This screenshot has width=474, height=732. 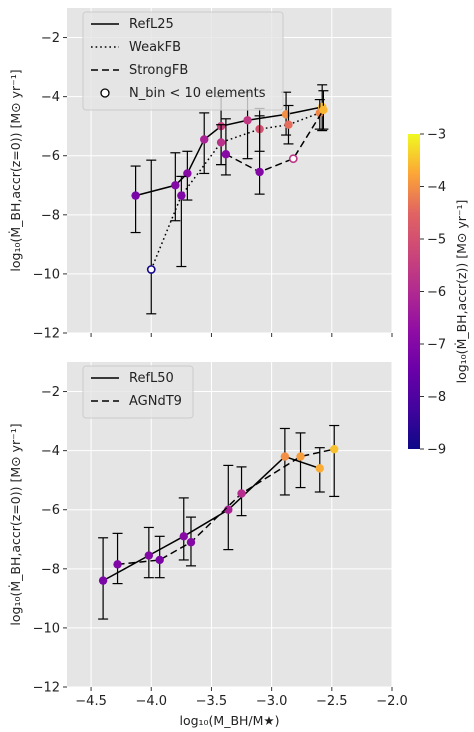 What do you see at coordinates (226, 507) in the screenshot?
I see `series-line-AGNdT9` at bounding box center [226, 507].